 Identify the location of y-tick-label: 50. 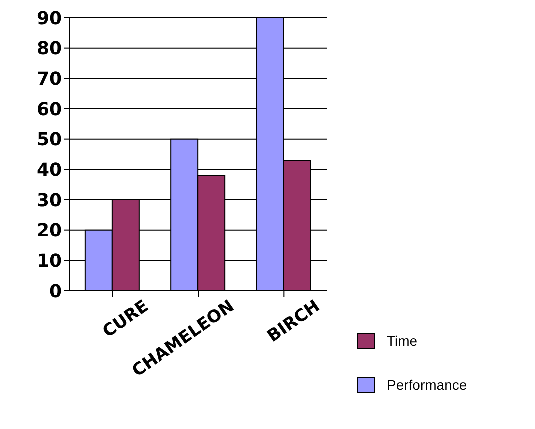
(49, 140).